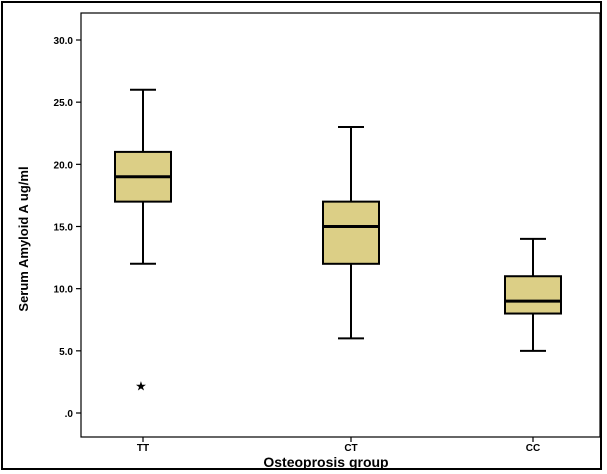 This screenshot has width=607, height=474. I want to click on outlier-star-icon: ★, so click(141, 387).